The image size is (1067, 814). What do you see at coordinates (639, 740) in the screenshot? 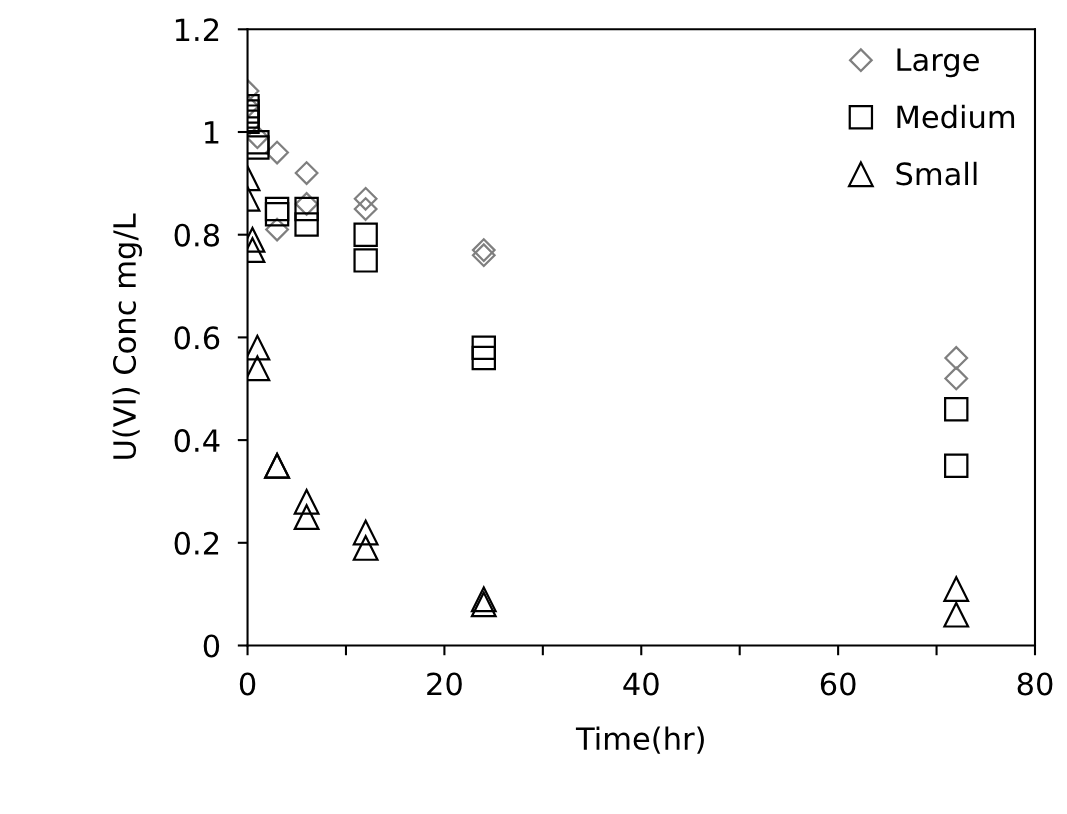
I see `x-axis-title: Time(hr)` at bounding box center [639, 740].